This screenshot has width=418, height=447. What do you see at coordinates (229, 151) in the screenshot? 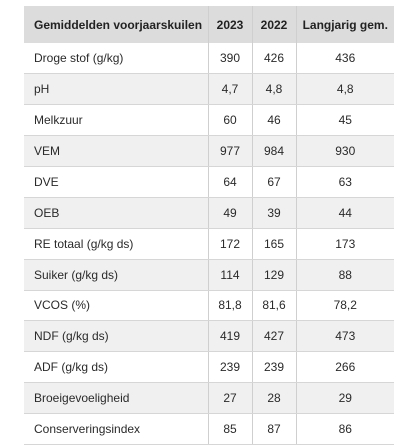
I see `cell-2023: 977` at bounding box center [229, 151].